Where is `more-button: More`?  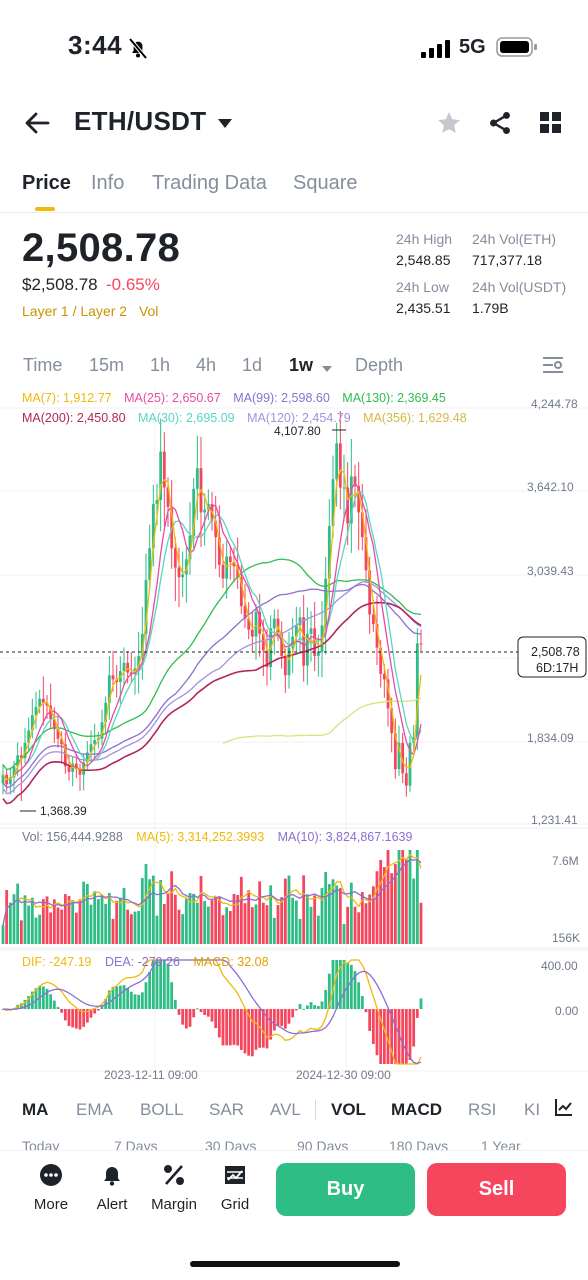
more-button: More is located at coordinates (51, 1188).